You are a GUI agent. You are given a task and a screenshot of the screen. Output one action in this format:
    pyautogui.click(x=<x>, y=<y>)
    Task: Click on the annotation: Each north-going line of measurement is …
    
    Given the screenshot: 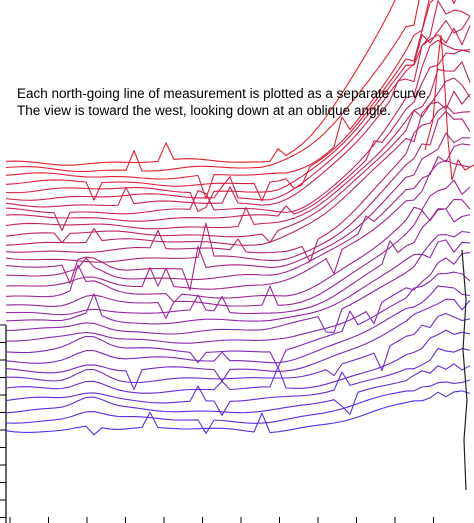 What is the action you would take?
    pyautogui.click(x=223, y=102)
    